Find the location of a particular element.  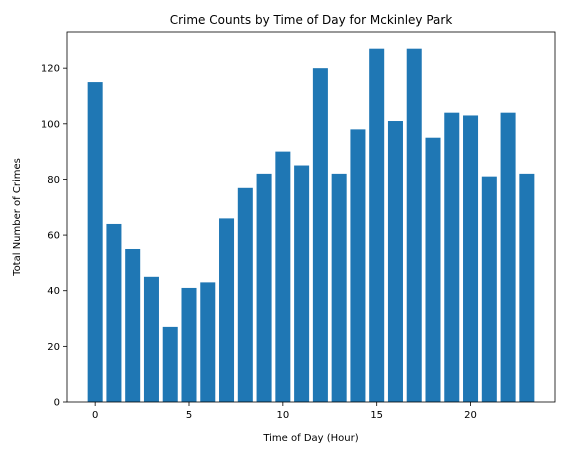

y-tick-label: 20 is located at coordinates (53, 347).